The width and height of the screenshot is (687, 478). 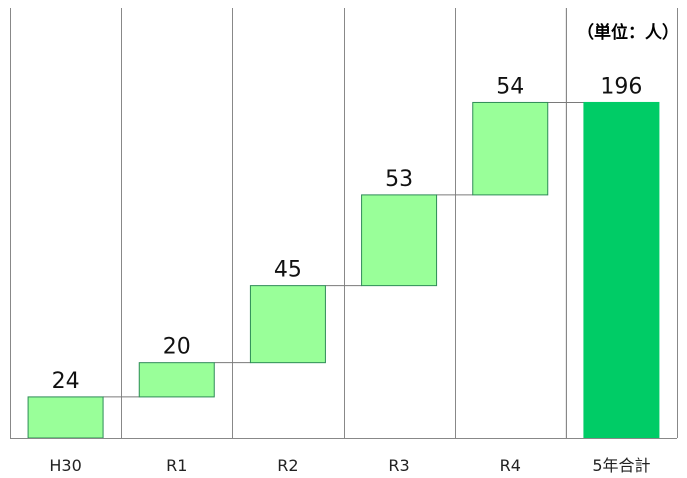 What do you see at coordinates (621, 86) in the screenshot?
I see `value-label: 196` at bounding box center [621, 86].